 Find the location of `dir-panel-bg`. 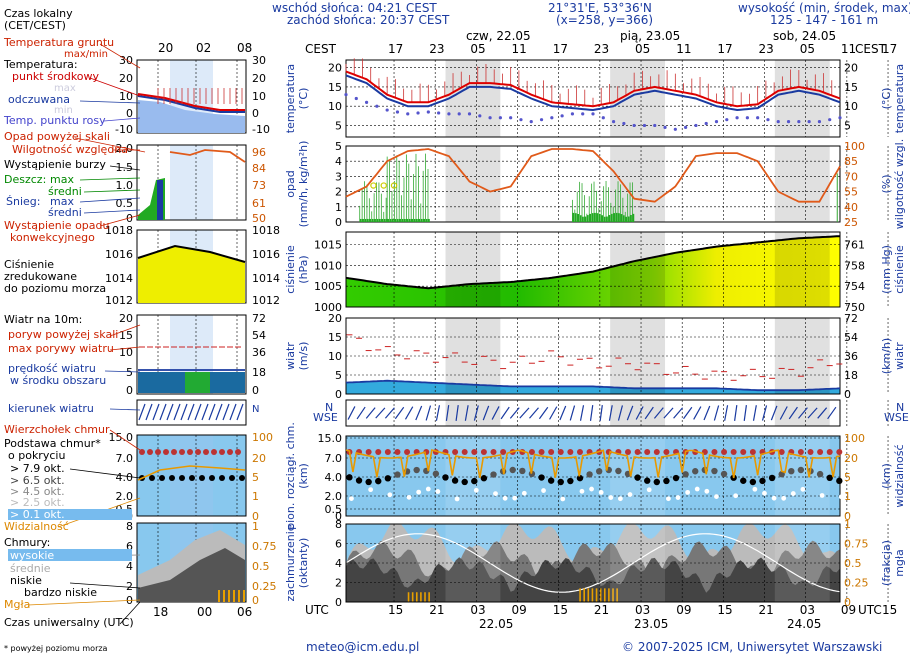

dir-panel-bg is located at coordinates (593, 413).